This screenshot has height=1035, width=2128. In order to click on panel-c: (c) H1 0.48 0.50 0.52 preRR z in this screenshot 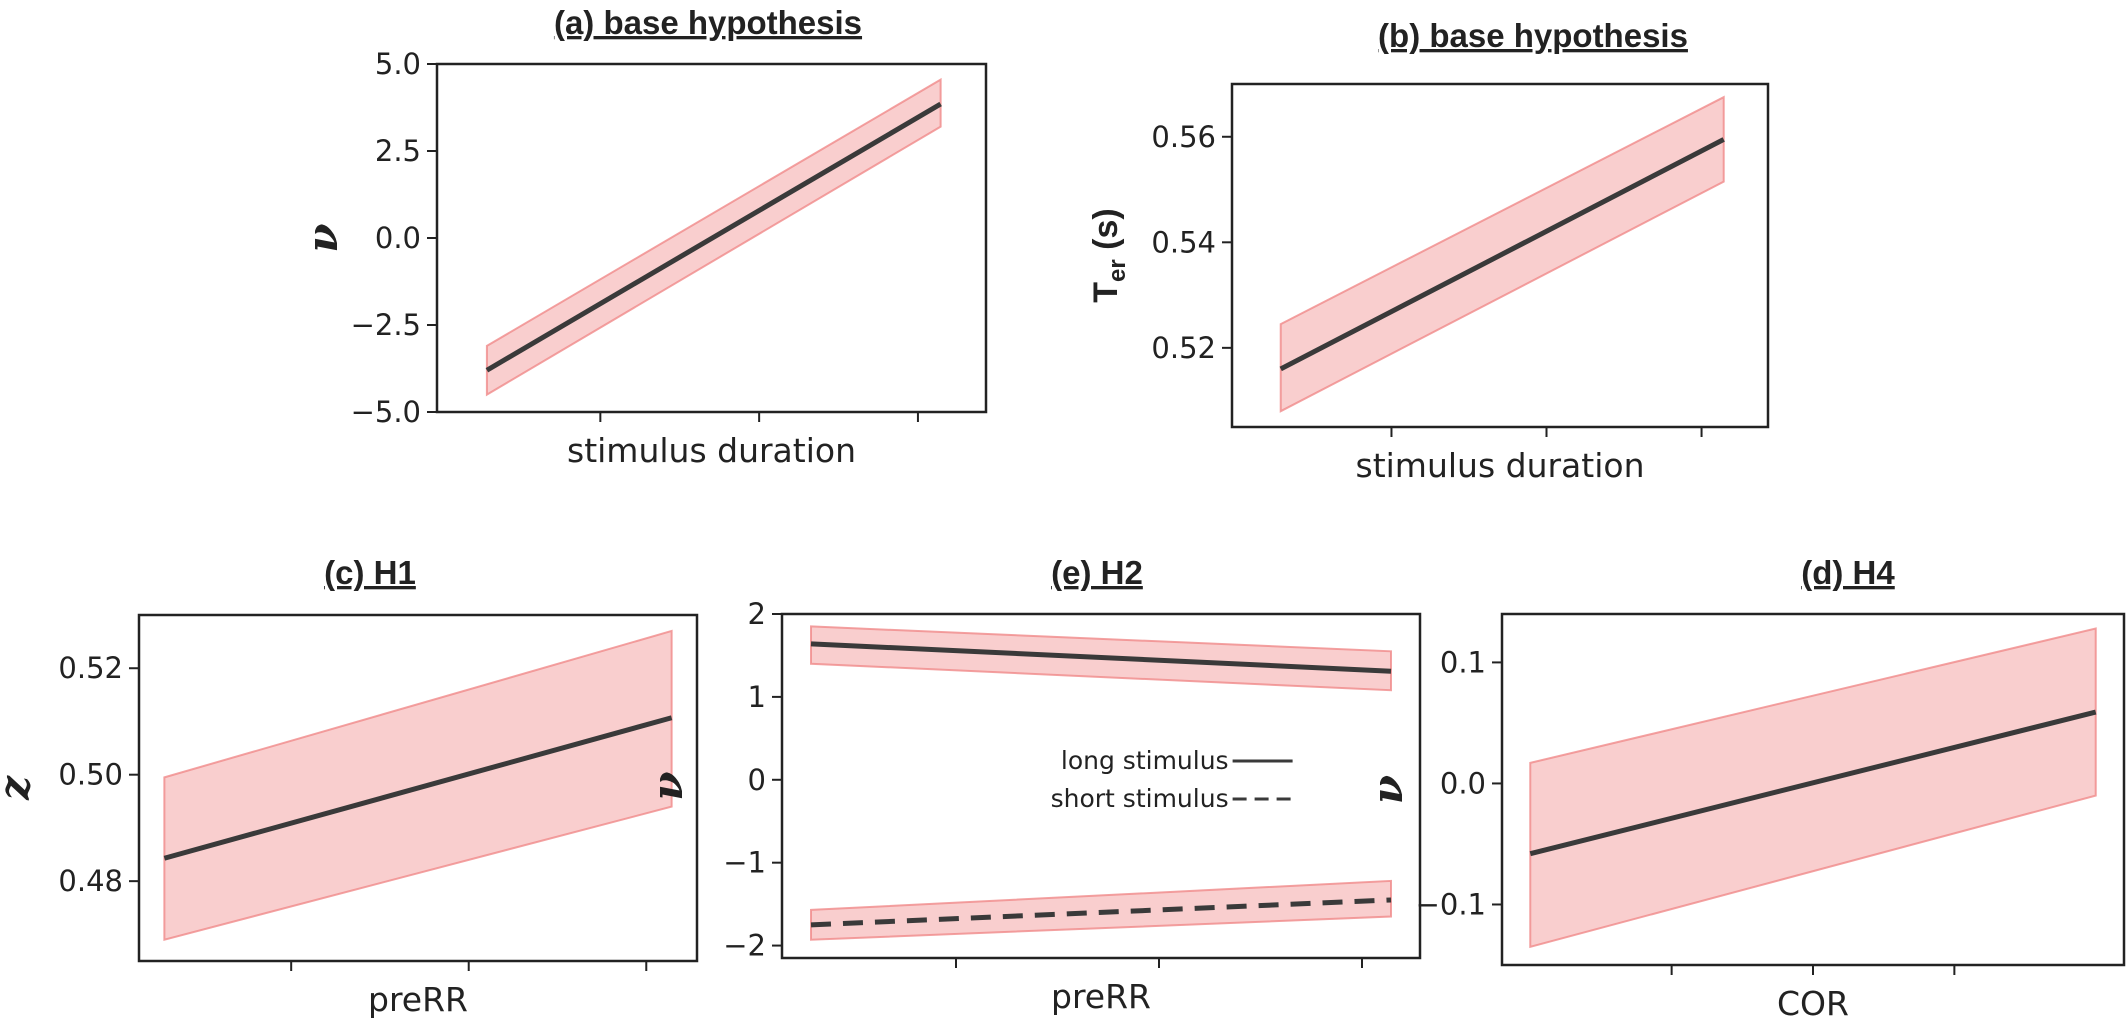, I will do `click(349, 786)`.